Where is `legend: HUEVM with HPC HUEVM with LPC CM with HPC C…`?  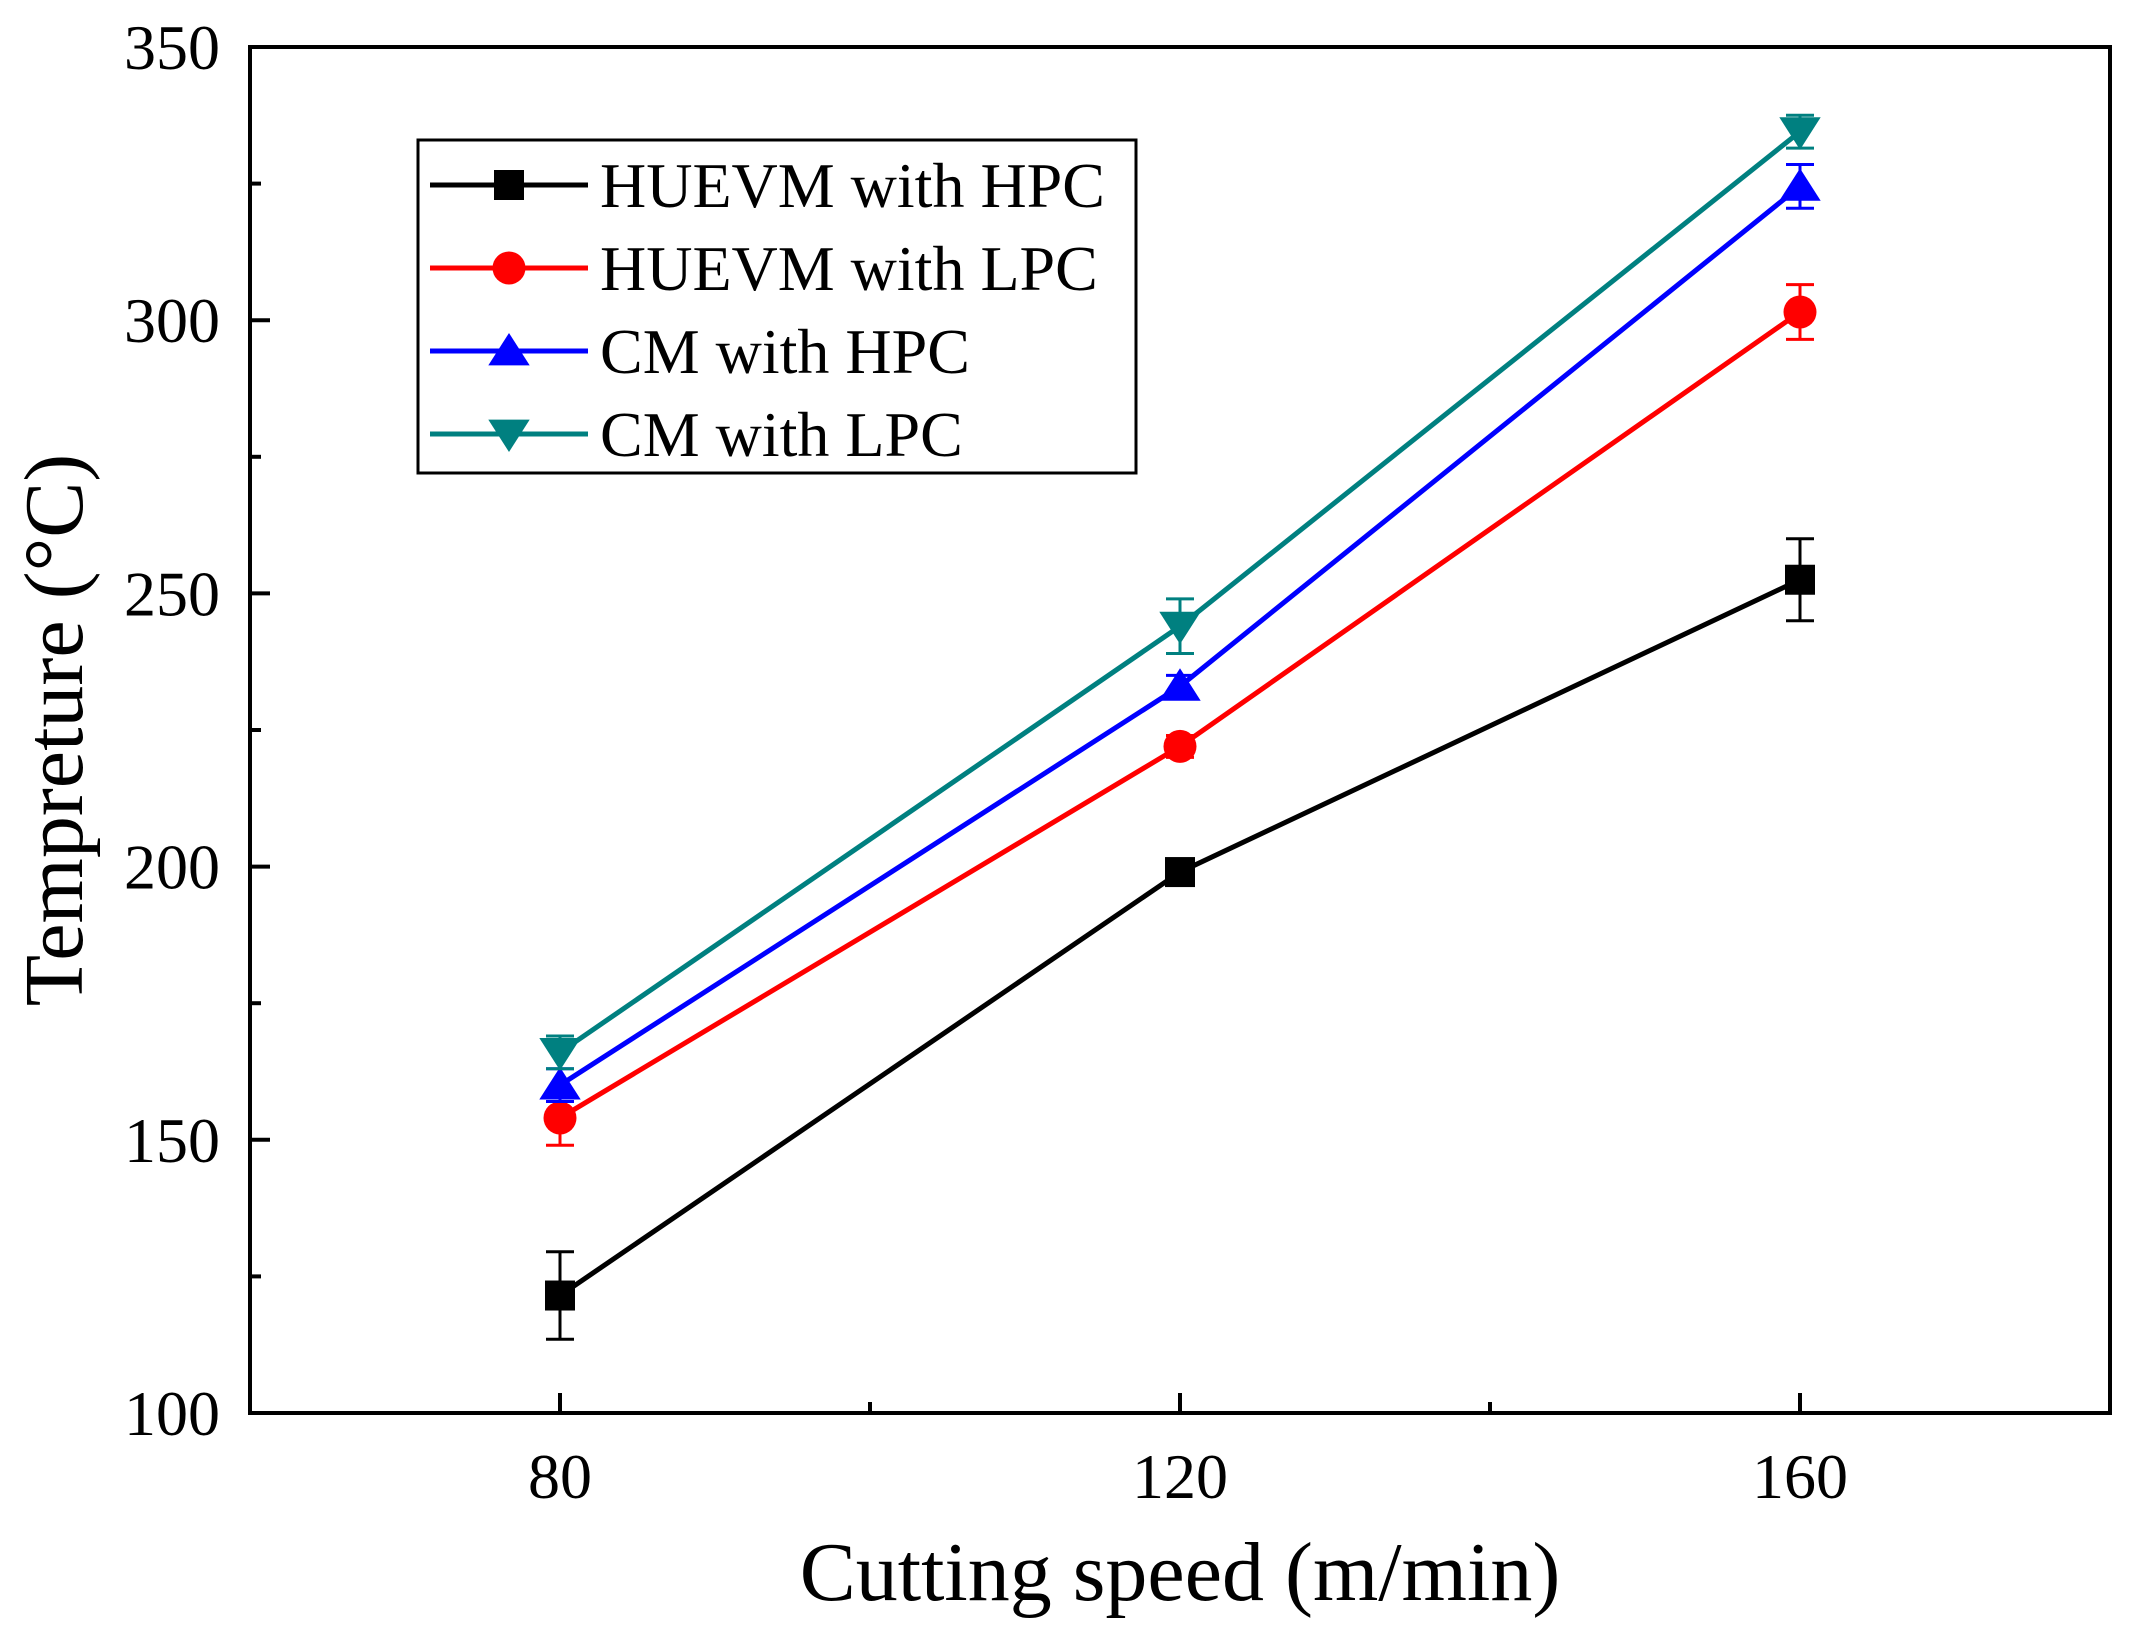 legend: HUEVM with HPC HUEVM with LPC CM with HPC C… is located at coordinates (777, 306).